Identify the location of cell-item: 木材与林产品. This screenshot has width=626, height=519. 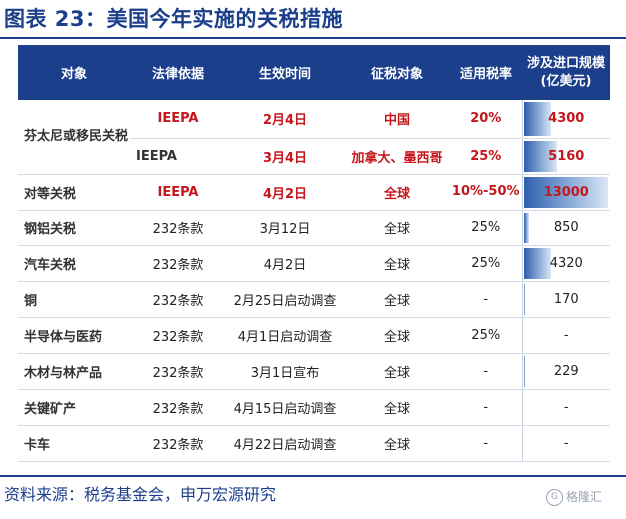
(74, 371).